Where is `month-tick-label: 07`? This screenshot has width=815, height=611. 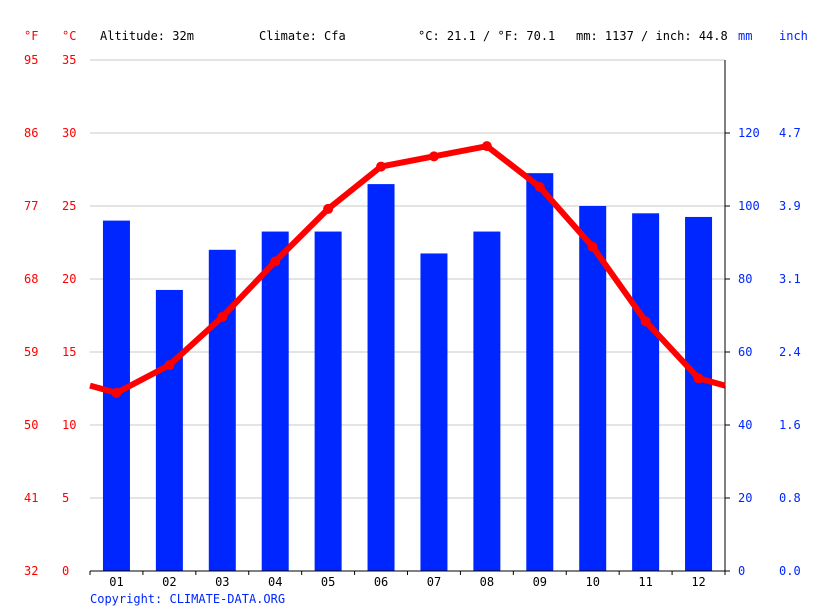
month-tick-label: 07 is located at coordinates (434, 582).